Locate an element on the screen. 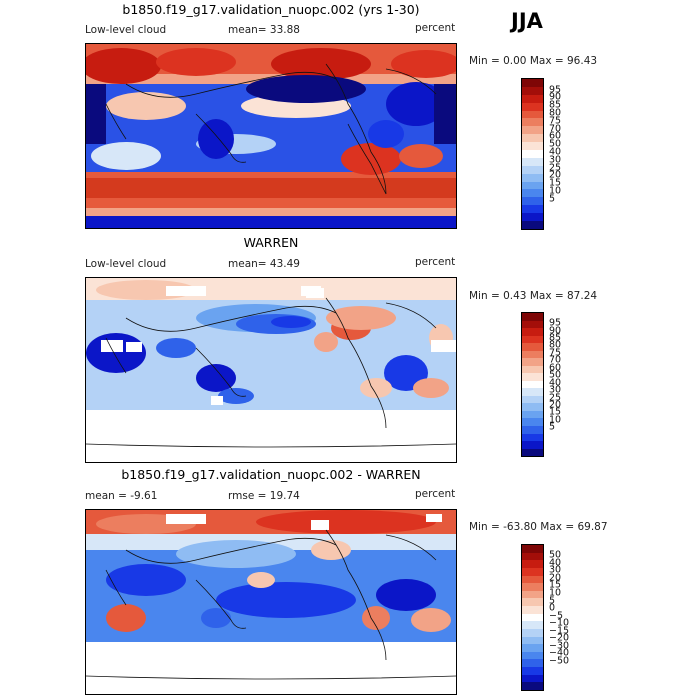 The height and width of the screenshot is (700, 700). colorbar-tick-label: −40 is located at coordinates (559, 653).